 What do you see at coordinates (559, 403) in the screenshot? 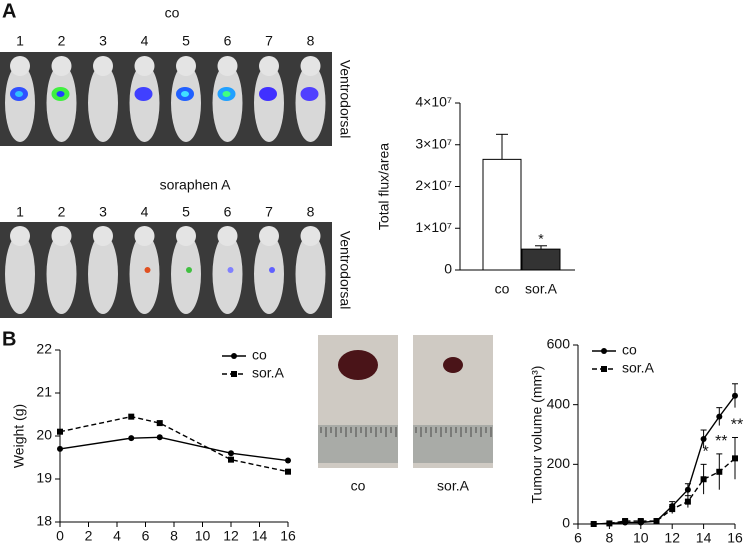
I see `y-tick-label: 400` at bounding box center [559, 403].